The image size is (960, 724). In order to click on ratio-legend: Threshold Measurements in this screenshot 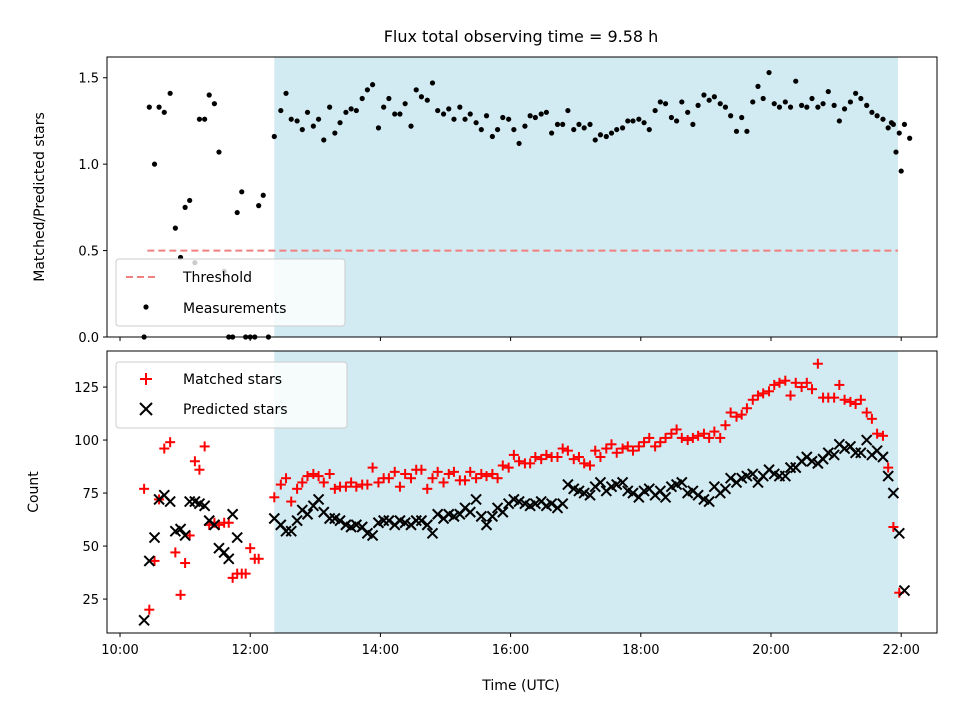, I will do `click(230, 292)`.